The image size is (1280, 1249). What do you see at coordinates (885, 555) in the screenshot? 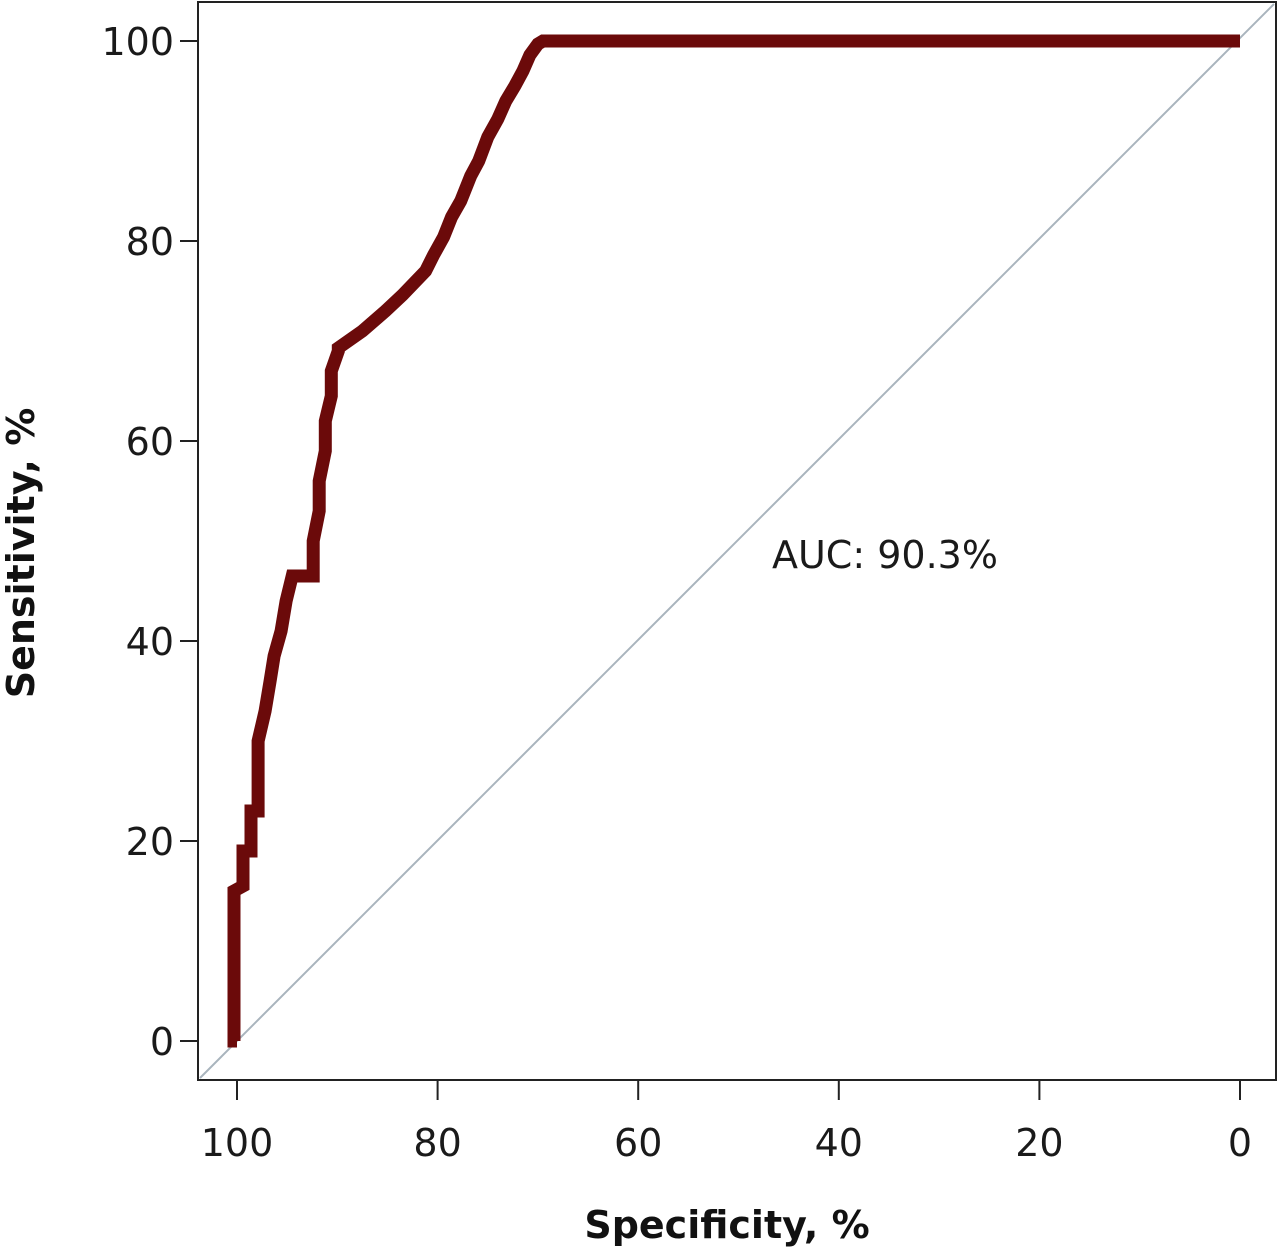
I see `auc-annotation: AUC: 90.3%` at bounding box center [885, 555].